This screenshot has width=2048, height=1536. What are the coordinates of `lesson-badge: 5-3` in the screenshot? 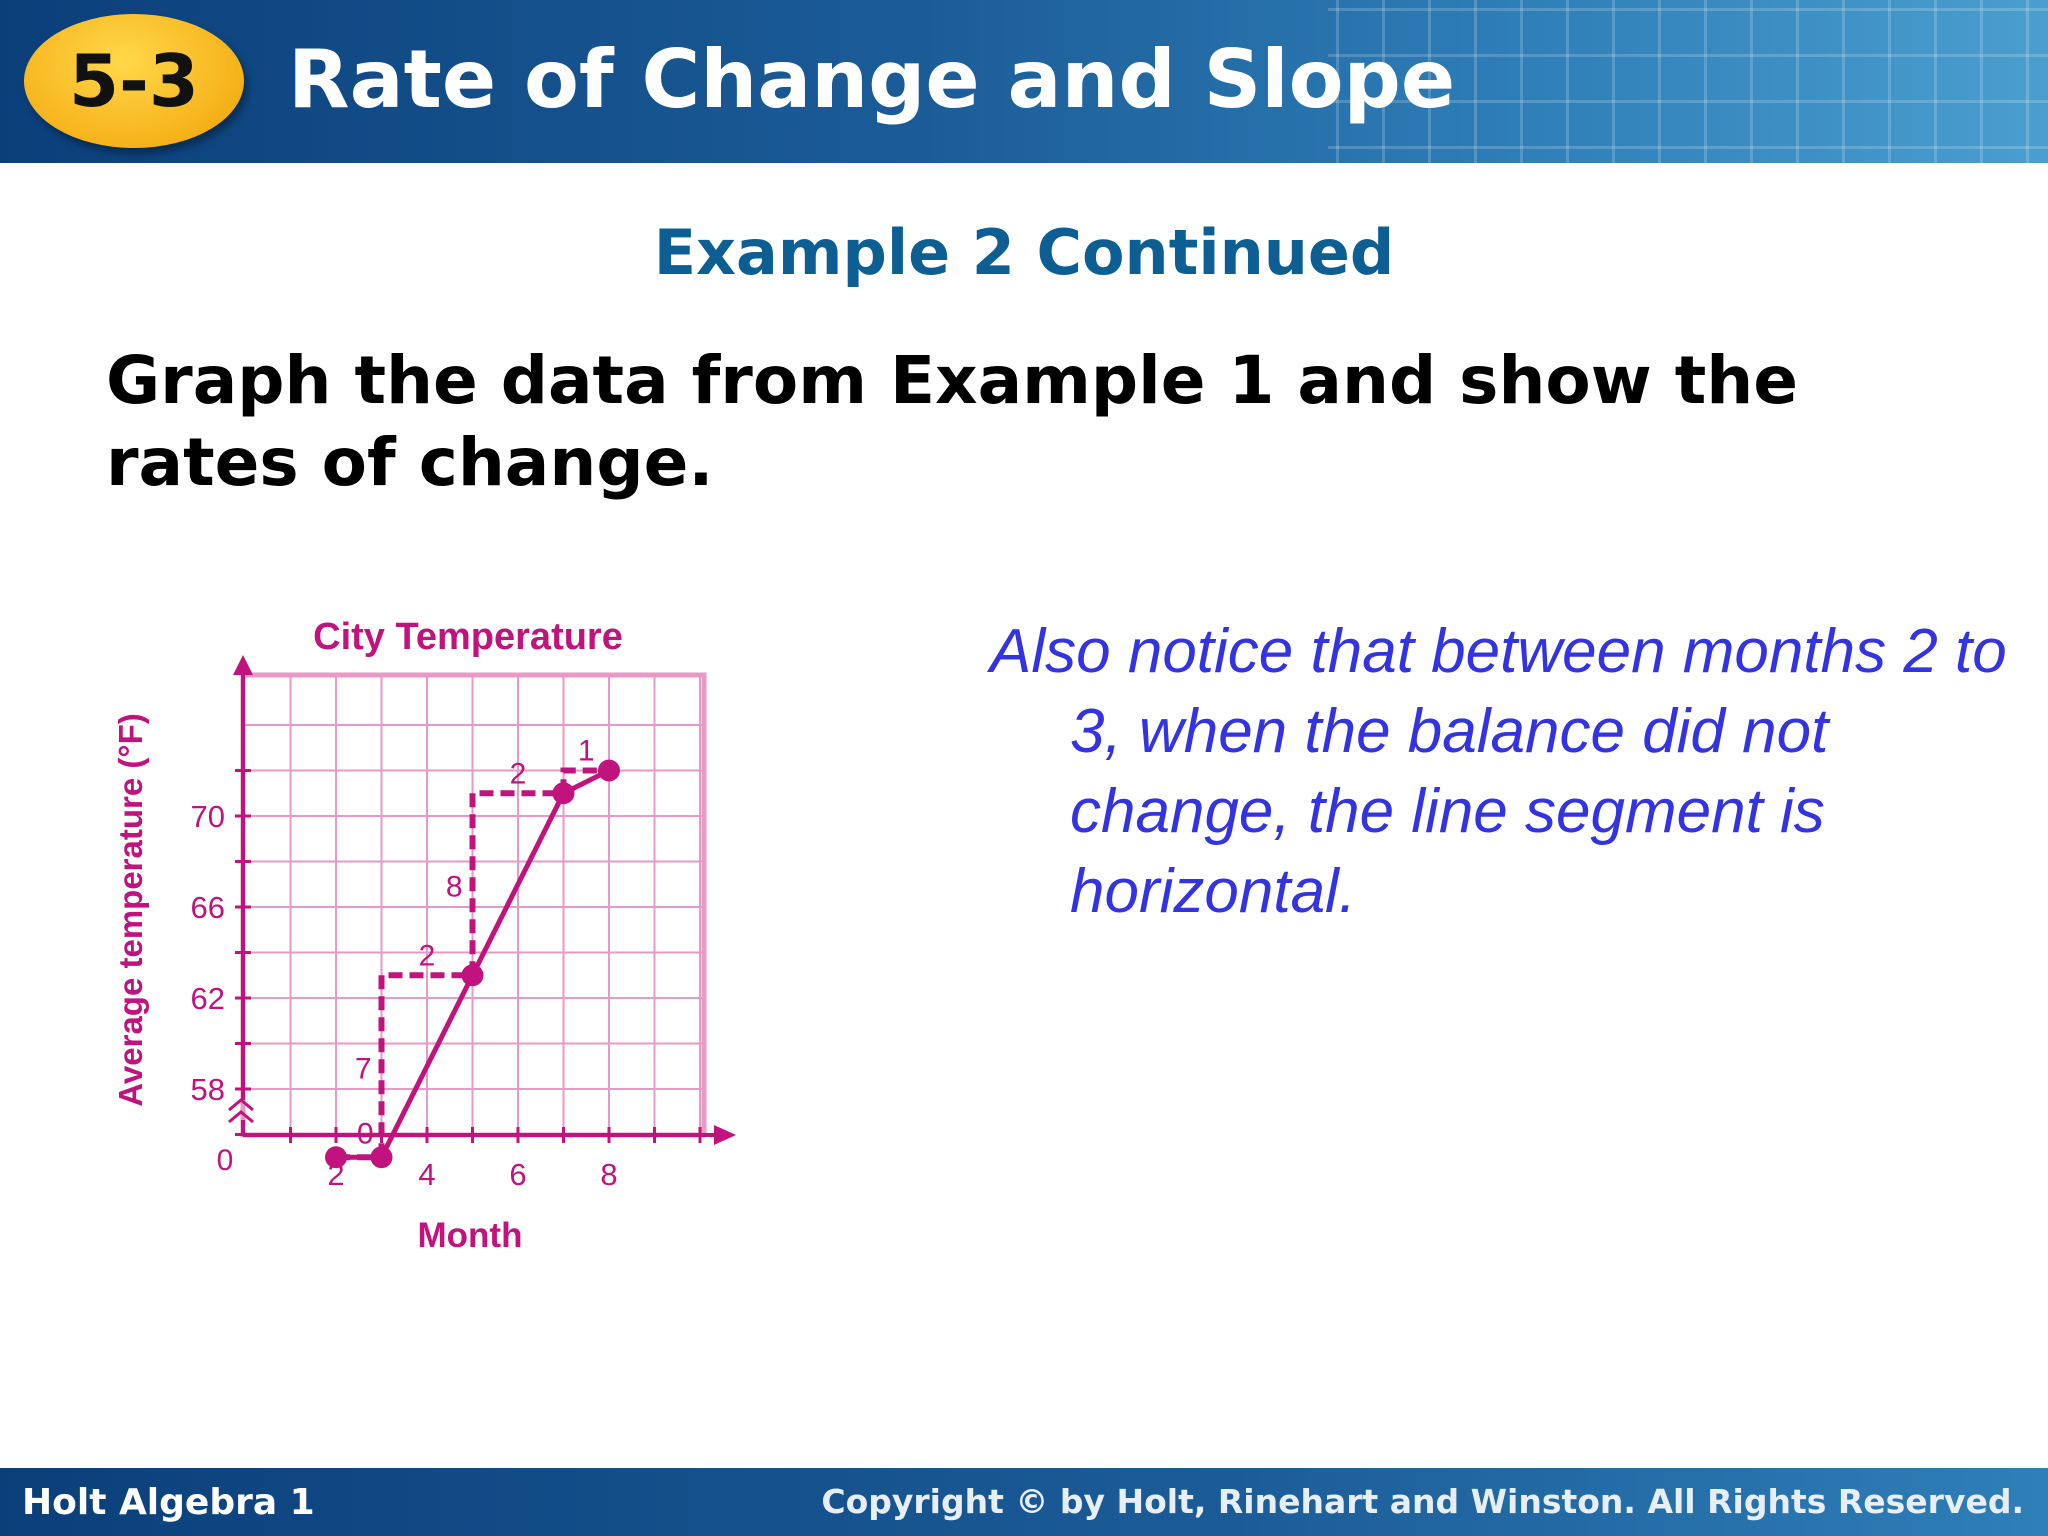 It's located at (134, 81).